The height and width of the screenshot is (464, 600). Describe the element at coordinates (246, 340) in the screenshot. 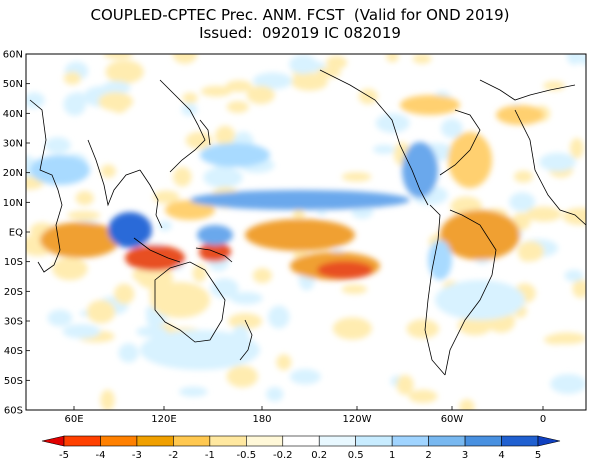

I see `new-zealand-coast` at that location.